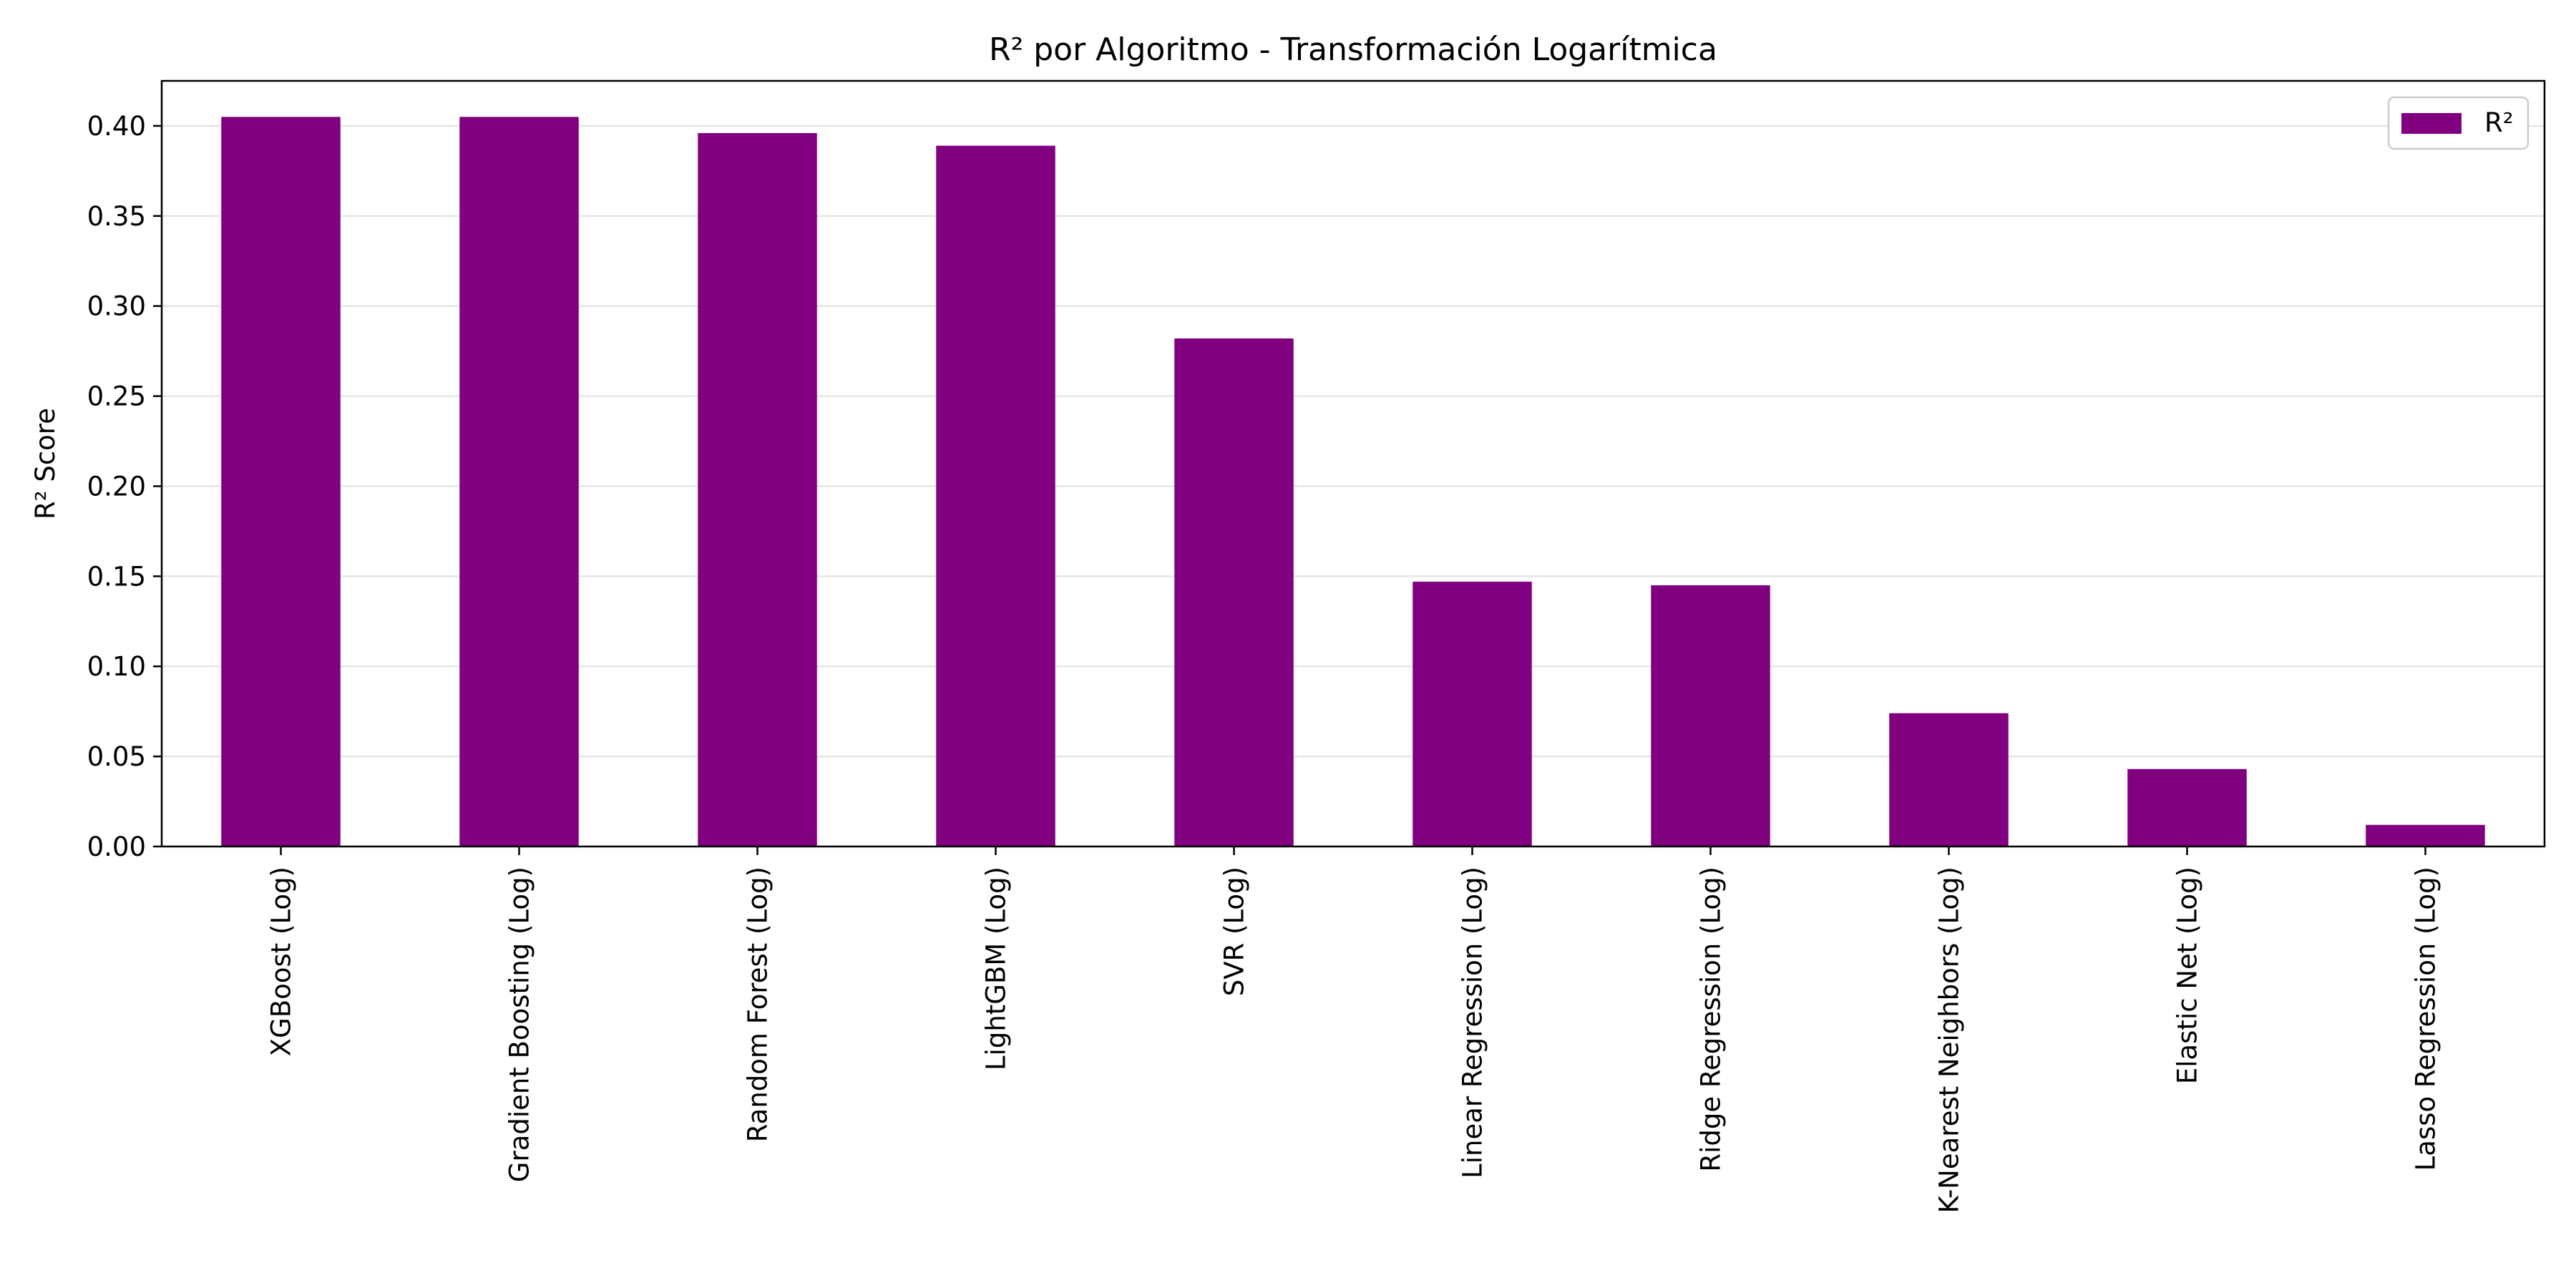 This screenshot has height=1288, width=2576. What do you see at coordinates (116, 306) in the screenshot?
I see `y-tick-label: 0.30` at bounding box center [116, 306].